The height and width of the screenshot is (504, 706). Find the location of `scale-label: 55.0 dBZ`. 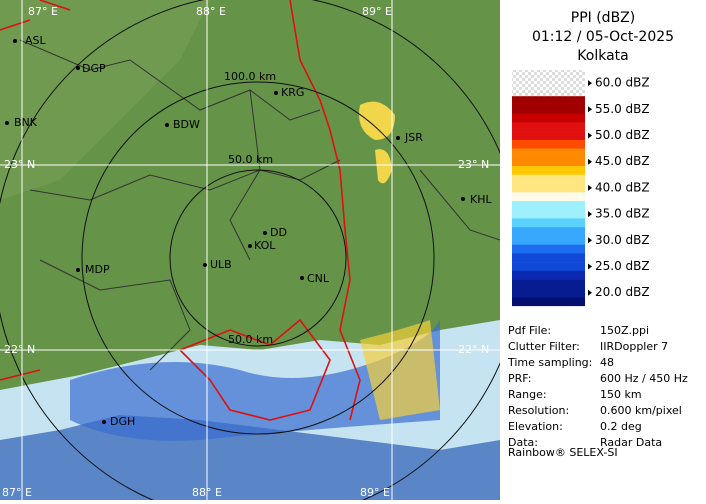

scale-label: 55.0 dBZ is located at coordinates (622, 109).